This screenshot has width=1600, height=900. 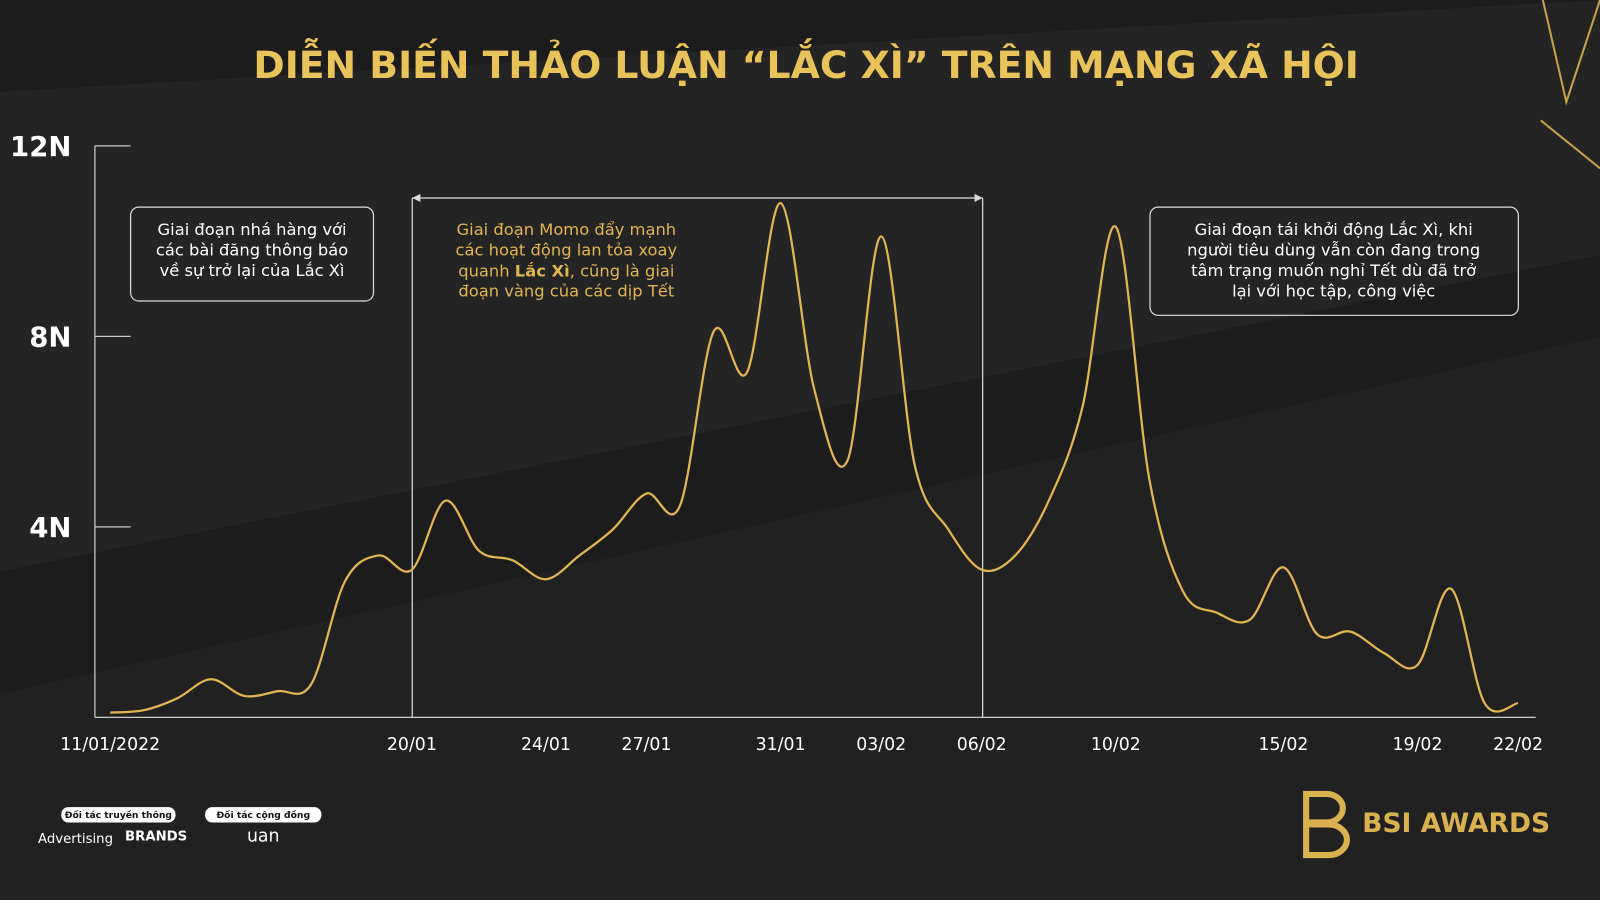 I want to click on y-tick-label: 12N, so click(x=40, y=147).